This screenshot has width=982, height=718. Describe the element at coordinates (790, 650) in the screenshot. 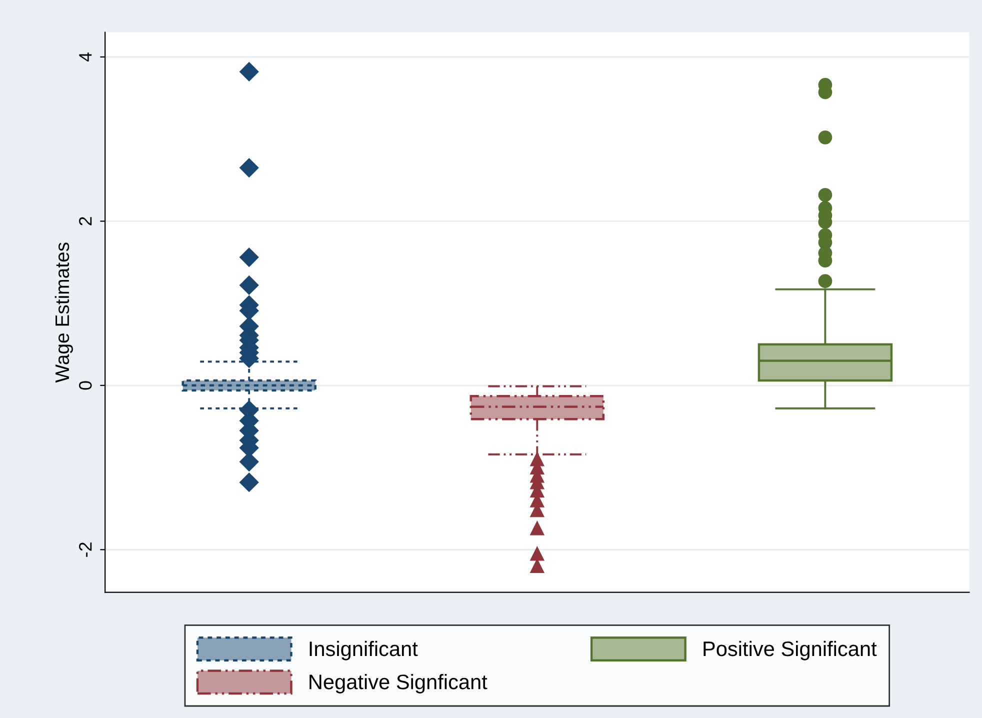

I see `legend-label: Positive Significant` at that location.